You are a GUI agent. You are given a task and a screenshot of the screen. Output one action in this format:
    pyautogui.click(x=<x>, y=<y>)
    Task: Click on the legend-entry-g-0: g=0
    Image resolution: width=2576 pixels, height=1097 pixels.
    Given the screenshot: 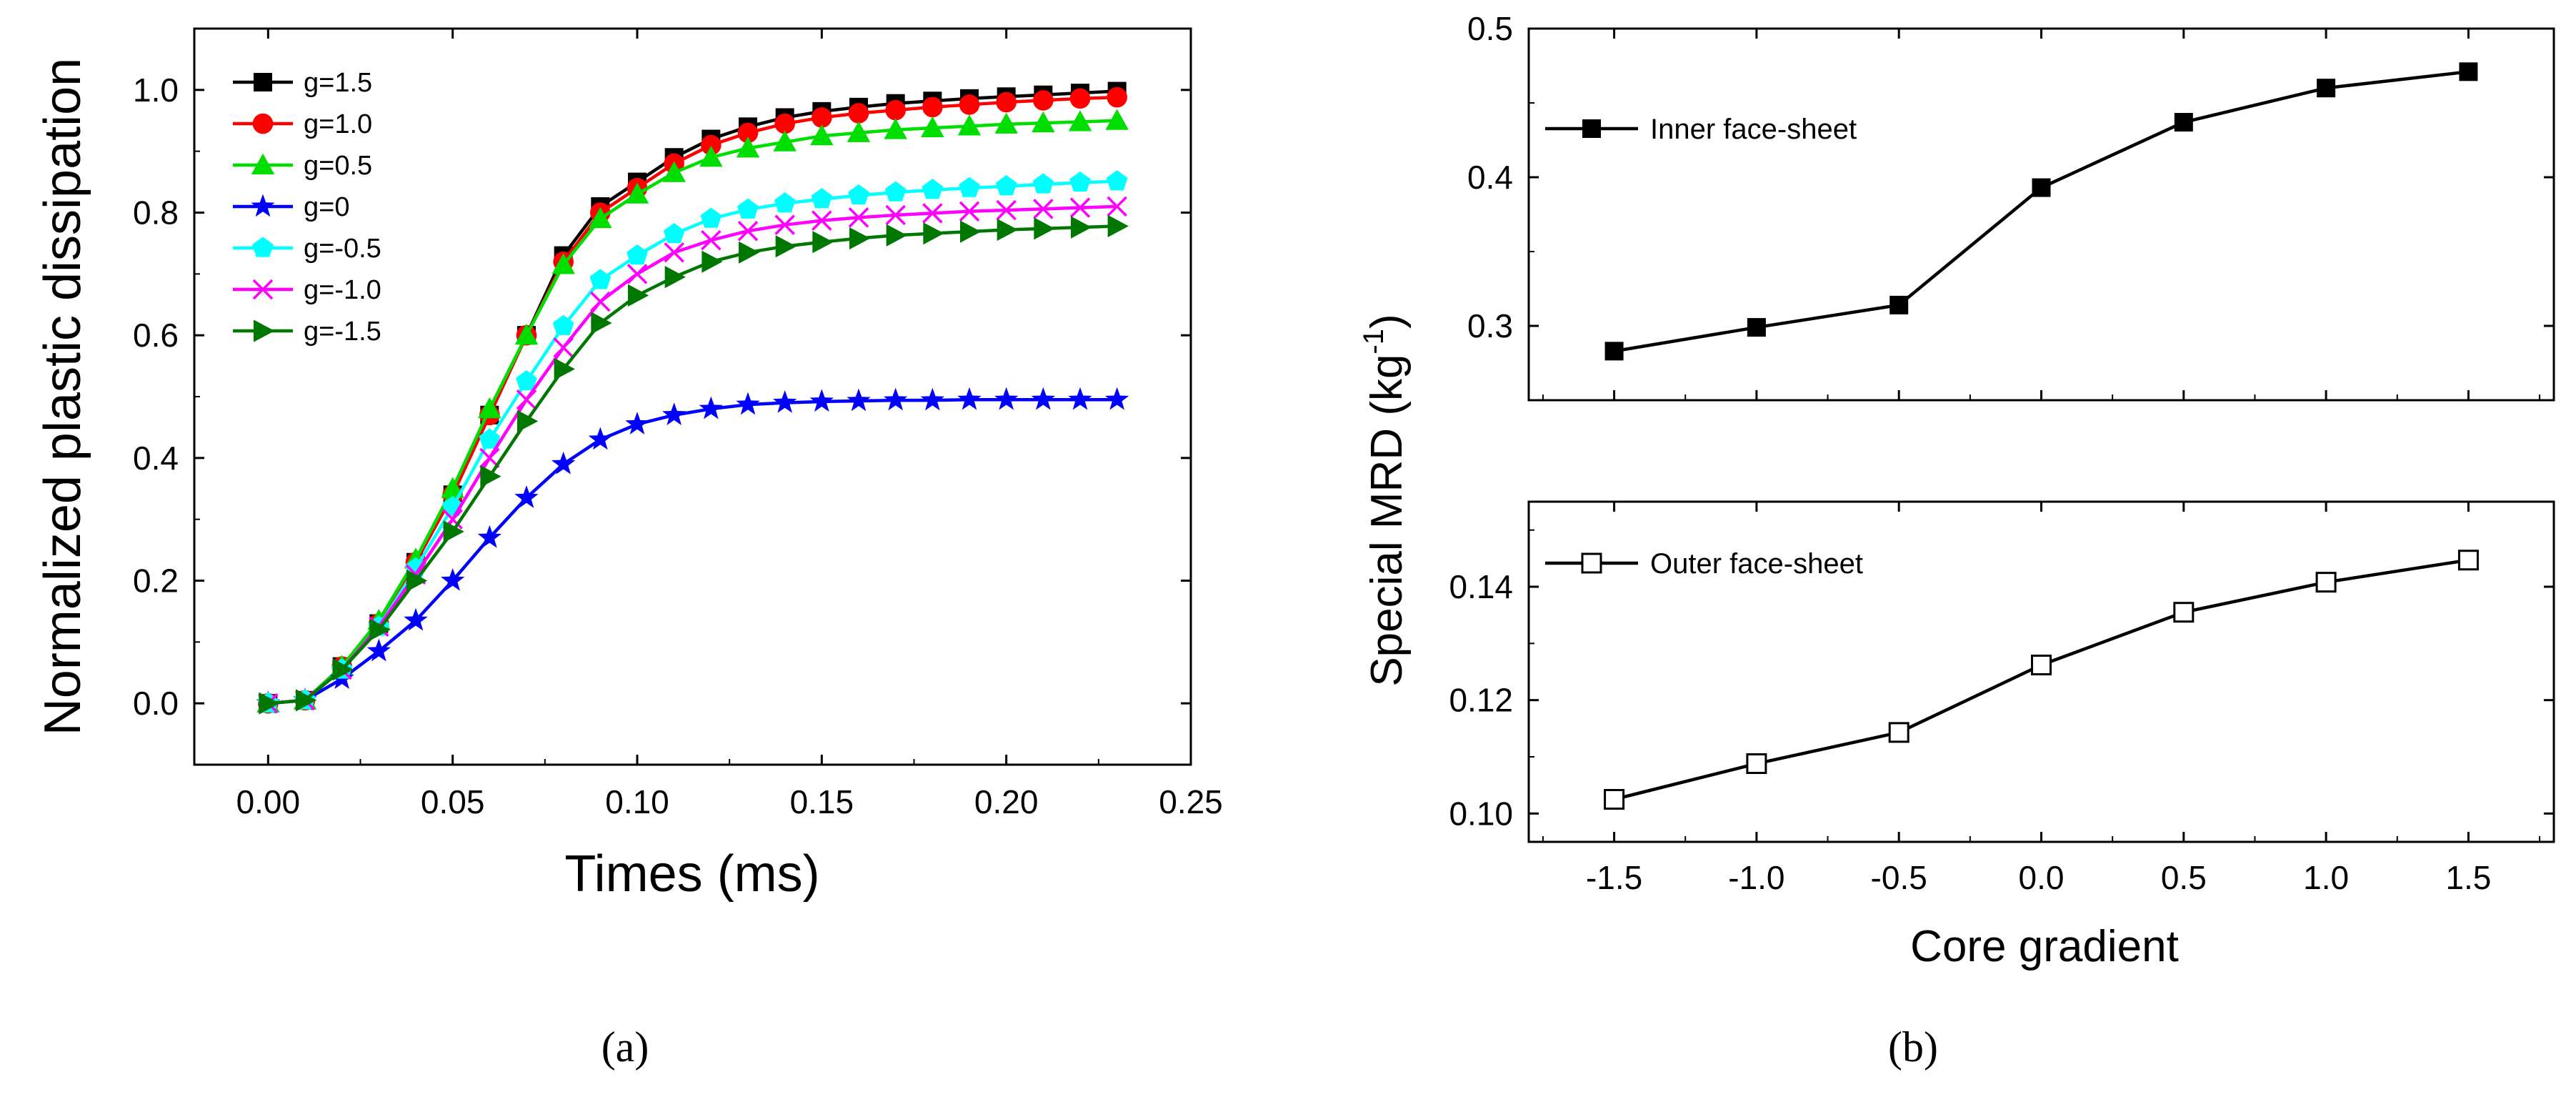 What is the action you would take?
    pyautogui.click(x=291, y=207)
    